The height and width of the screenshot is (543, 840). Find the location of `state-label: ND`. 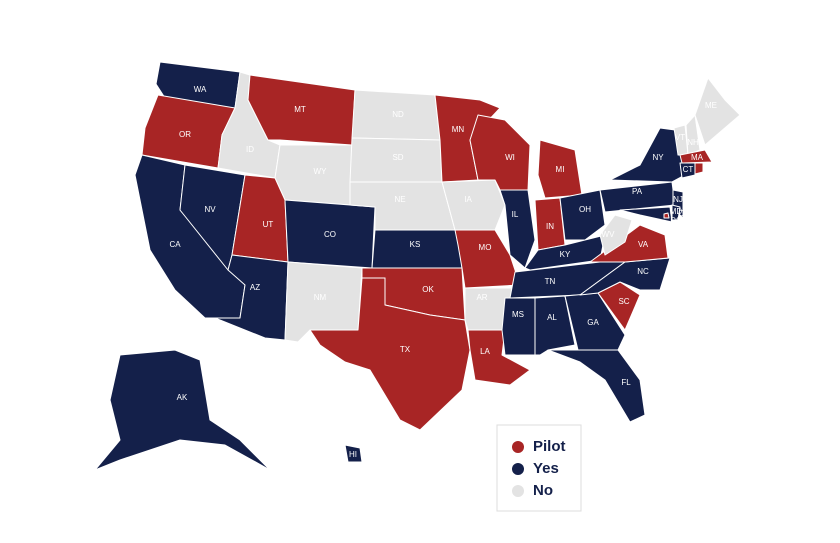

state-label: ND is located at coordinates (398, 114).